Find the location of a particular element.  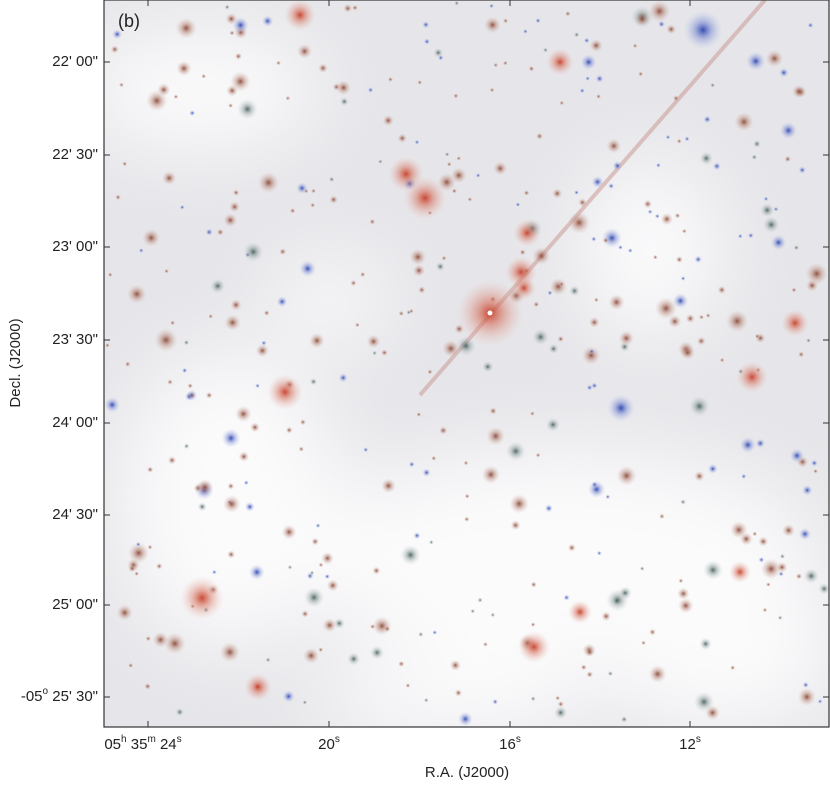

y-tick-label: 23' 00" is located at coordinates (75, 246).